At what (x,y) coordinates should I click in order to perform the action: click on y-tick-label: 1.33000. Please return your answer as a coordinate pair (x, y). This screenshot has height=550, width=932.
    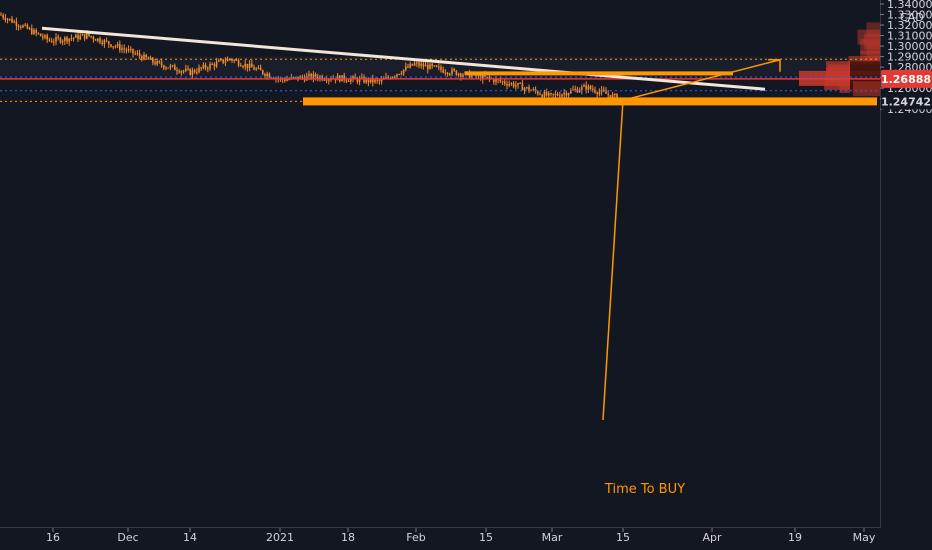
    Looking at the image, I should click on (909, 15).